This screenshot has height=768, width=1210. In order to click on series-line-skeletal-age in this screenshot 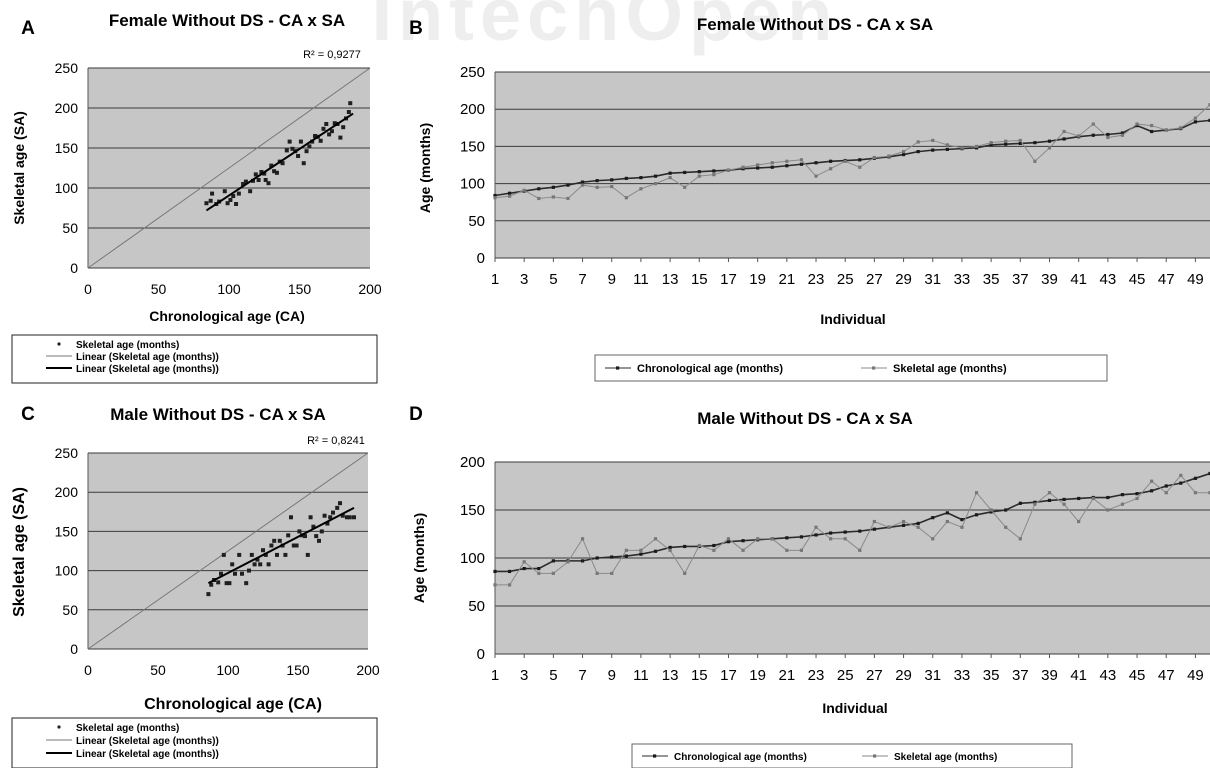, I will do `click(852, 530)`.